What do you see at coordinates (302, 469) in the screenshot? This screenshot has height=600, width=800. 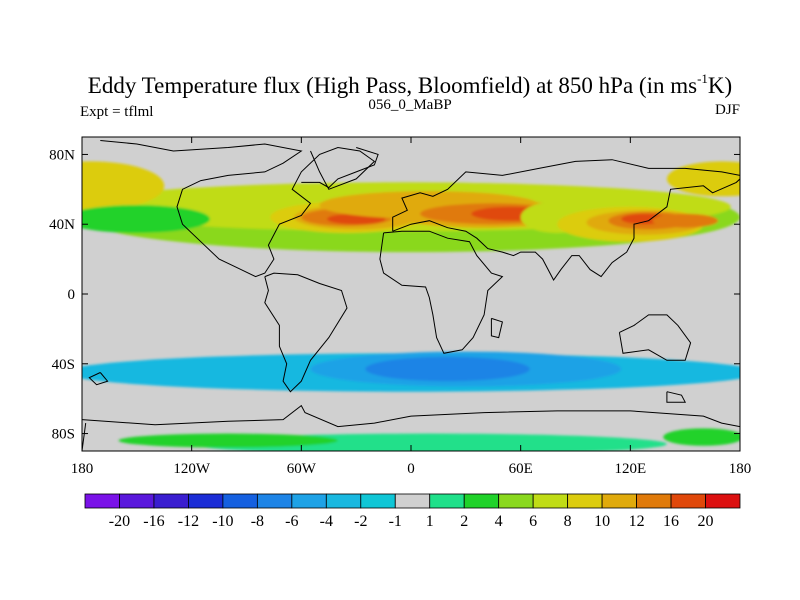 I see `x-tick-label-2: 60W` at bounding box center [302, 469].